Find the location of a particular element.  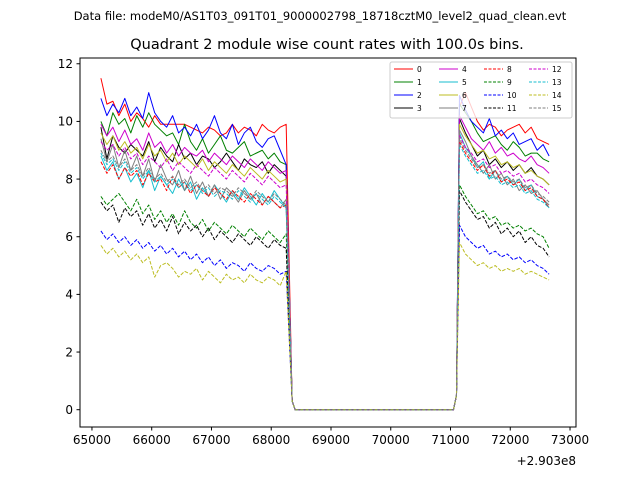

legend-label-10: 10 is located at coordinates (512, 95).